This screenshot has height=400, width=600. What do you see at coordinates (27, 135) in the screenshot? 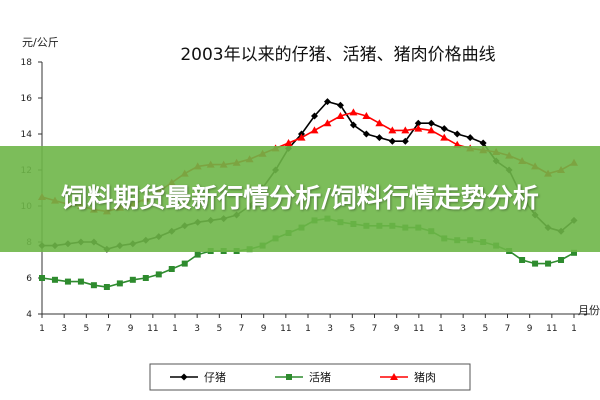
I see `y-tick-label: 14` at bounding box center [27, 135].